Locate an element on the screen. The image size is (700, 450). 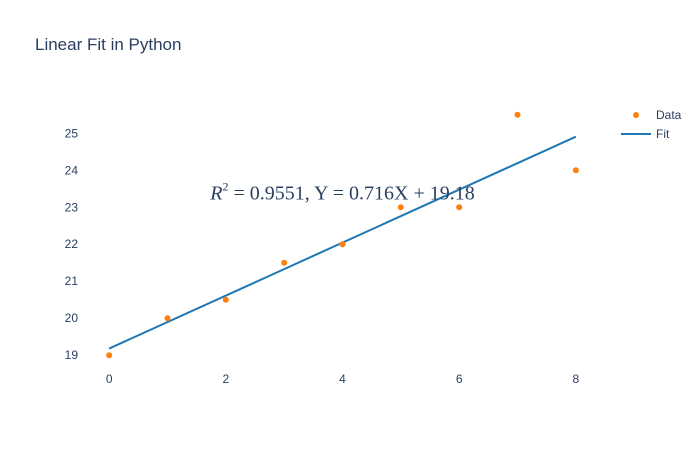
y-tick-label: 22 is located at coordinates (72, 244).